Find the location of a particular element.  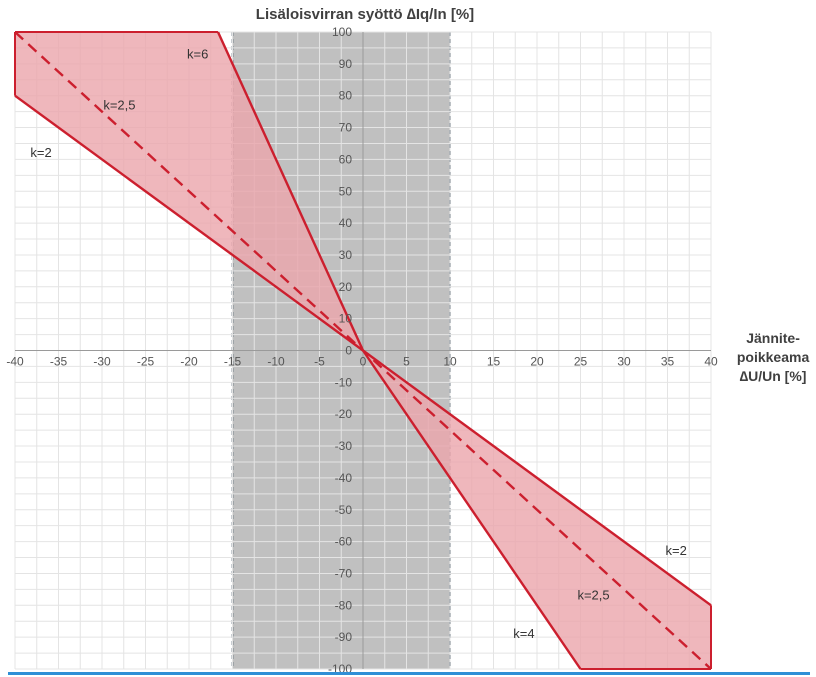

x-tick-label: 10 is located at coordinates (450, 362).